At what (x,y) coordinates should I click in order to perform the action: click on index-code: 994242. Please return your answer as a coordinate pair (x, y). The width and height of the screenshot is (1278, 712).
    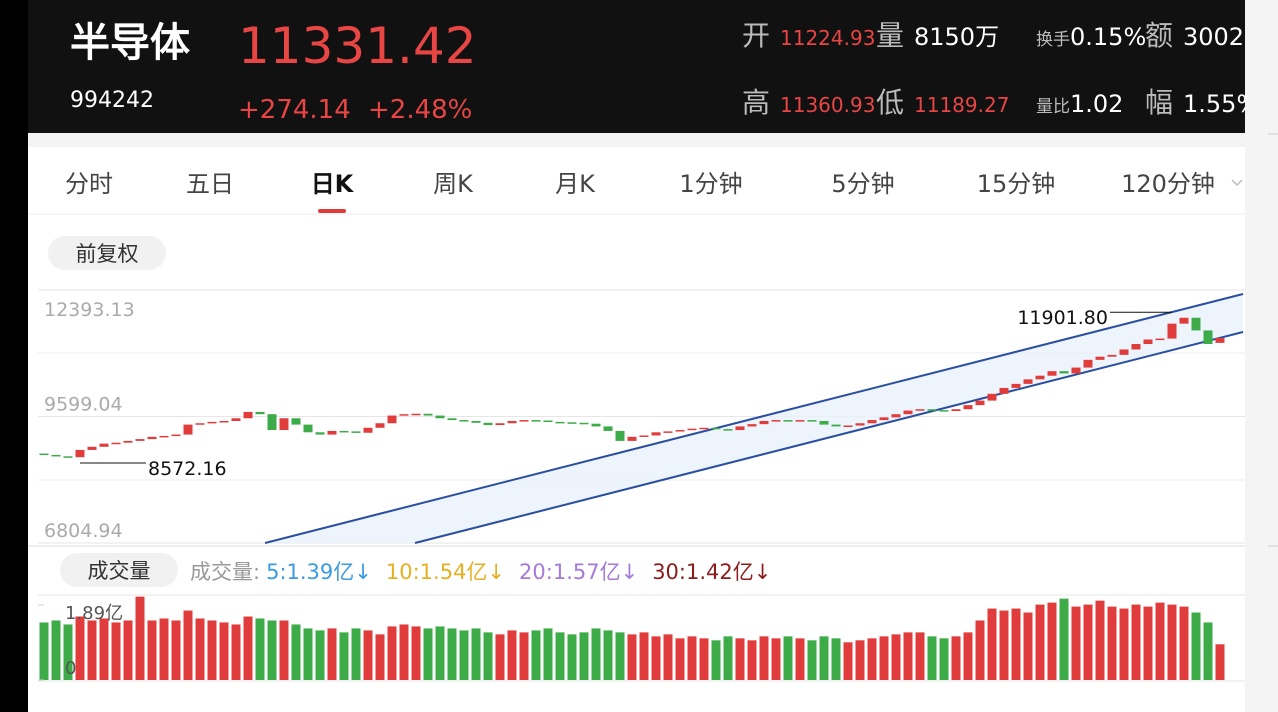
    Looking at the image, I should click on (112, 100).